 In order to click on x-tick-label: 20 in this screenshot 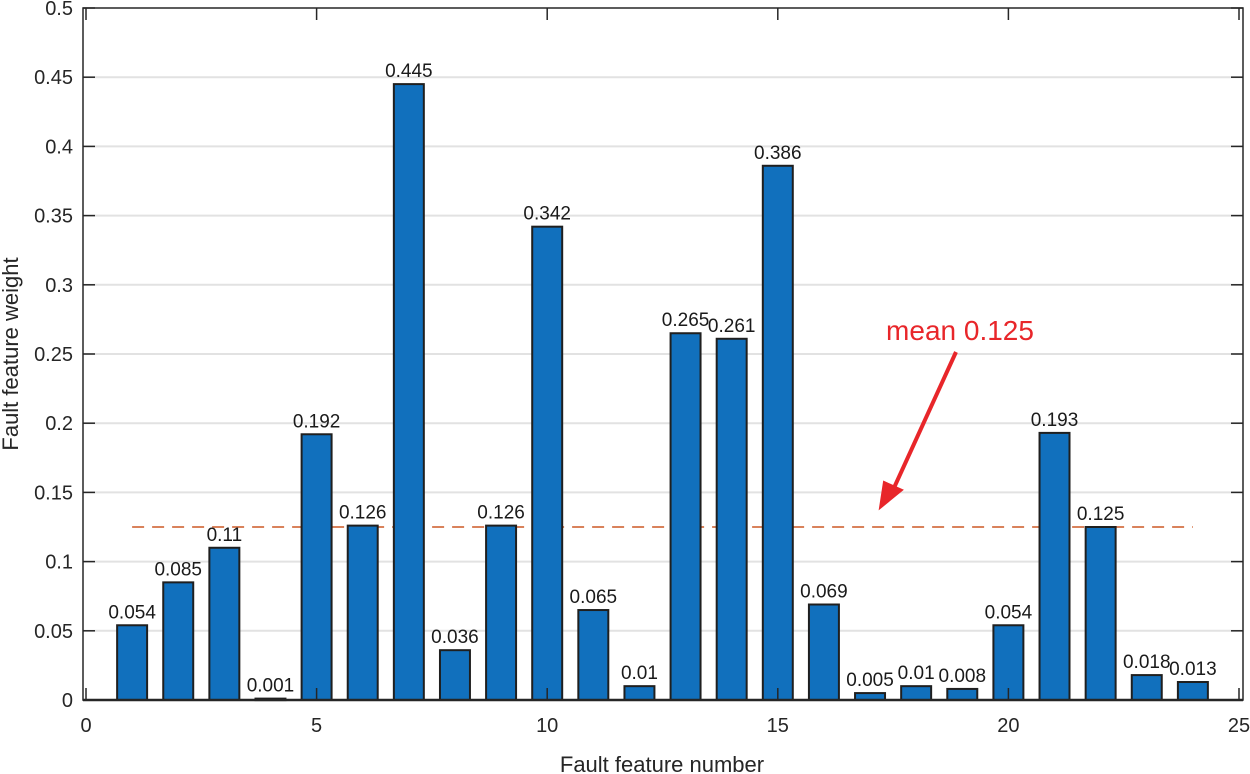, I will do `click(1008, 726)`.